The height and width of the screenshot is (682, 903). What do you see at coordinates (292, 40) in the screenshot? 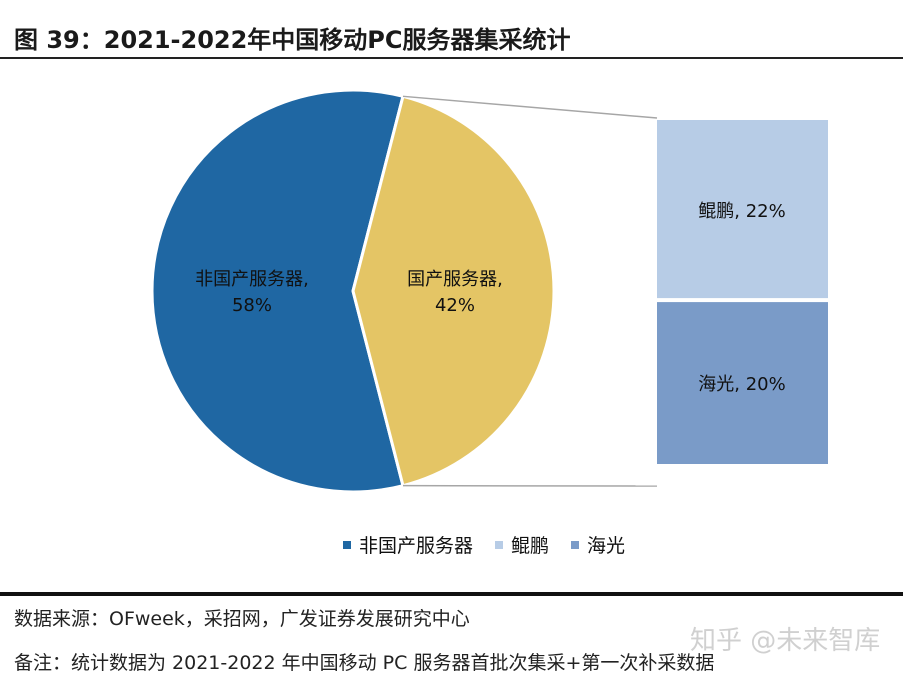
I see `figure-title: 图 39：2021-2022年中国移动PC服务器集采统计` at bounding box center [292, 40].